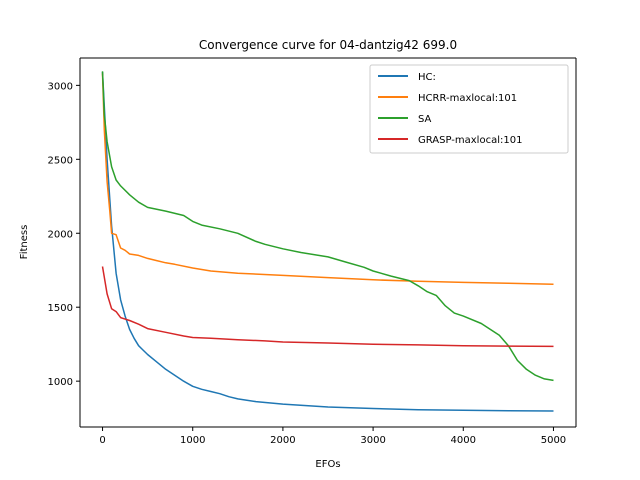 The height and width of the screenshot is (480, 640). I want to click on y-axis-label: Fitness, so click(24, 242).